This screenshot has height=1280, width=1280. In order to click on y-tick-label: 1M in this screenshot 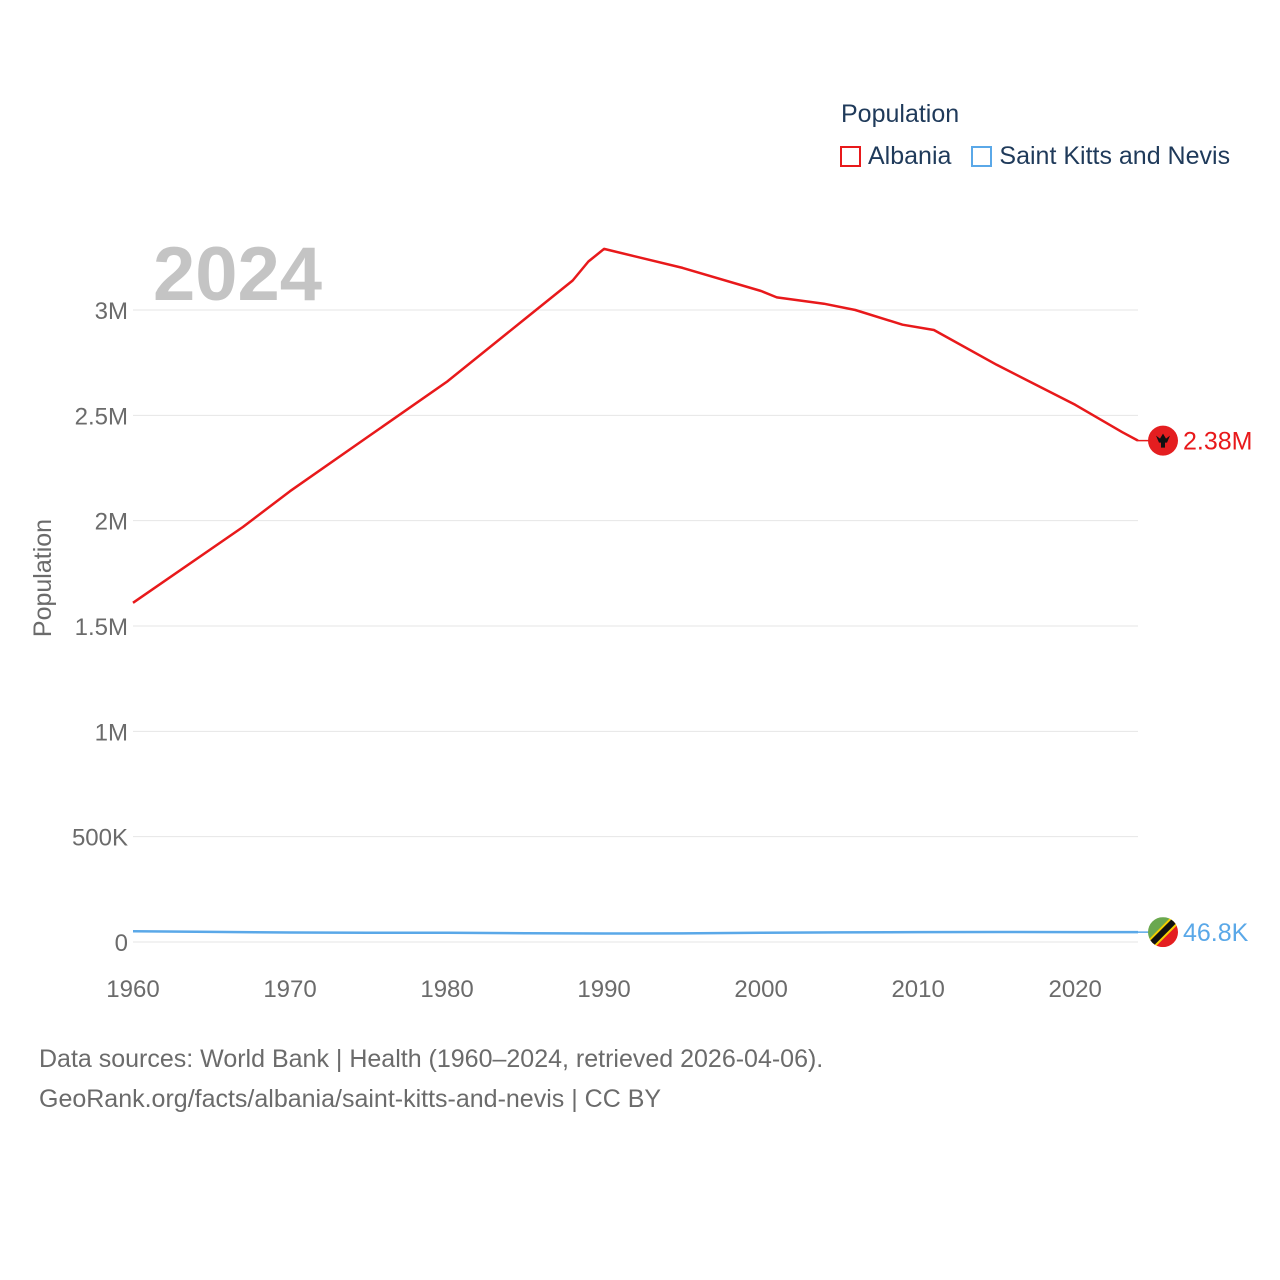, I will do `click(111, 732)`.